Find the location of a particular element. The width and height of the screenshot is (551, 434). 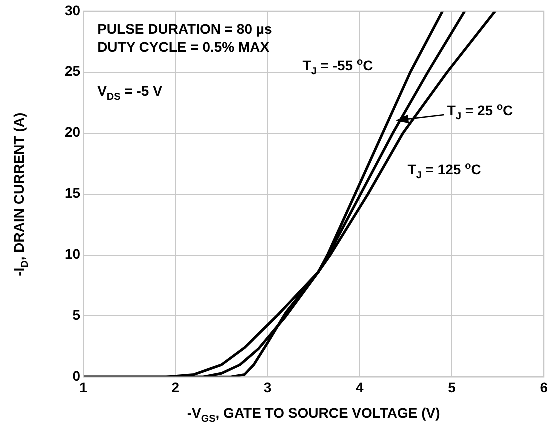

y-tick-label: 15 is located at coordinates (72, 193).